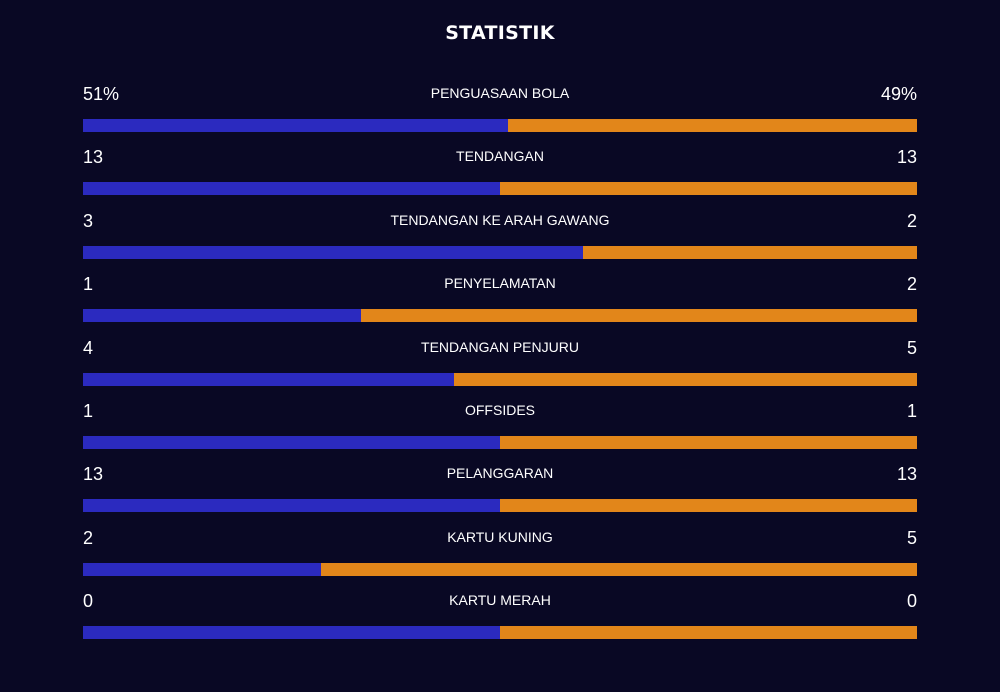 The image size is (1000, 692). Describe the element at coordinates (500, 618) in the screenshot. I see `stat-row-red-cards: 0 KARTU MERAH 0` at that location.